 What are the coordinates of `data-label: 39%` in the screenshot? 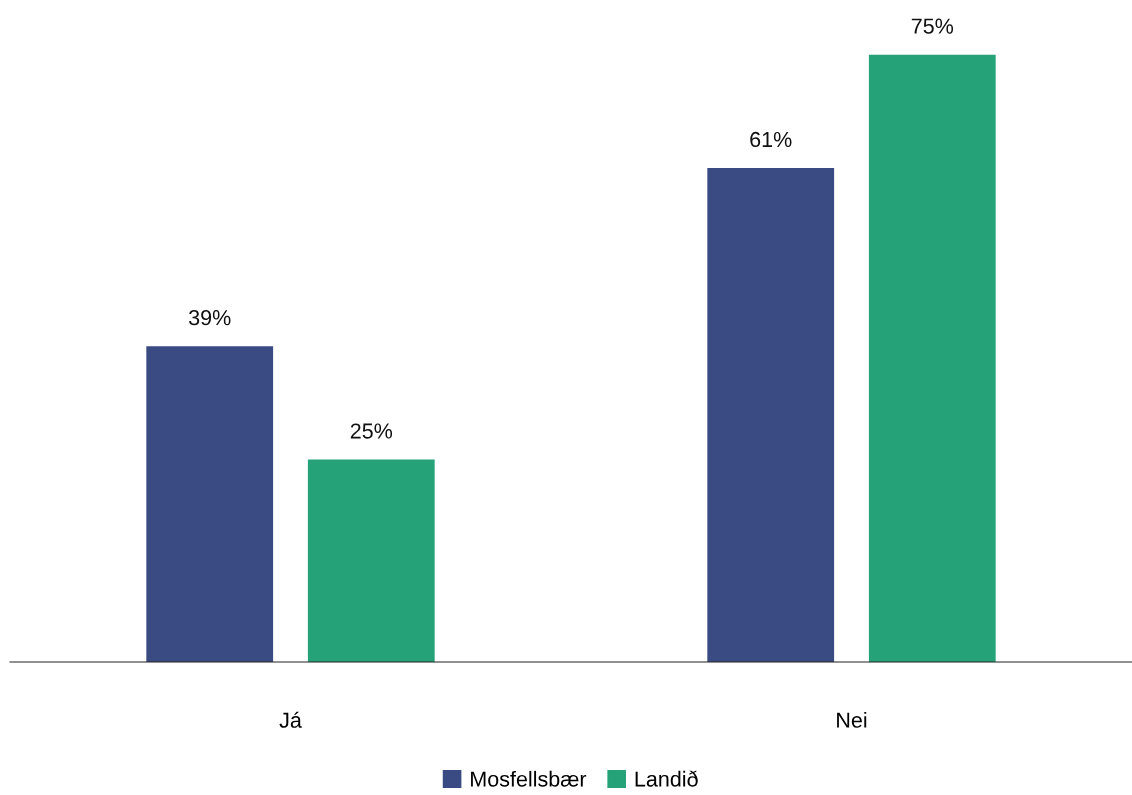 It's located at (209, 318).